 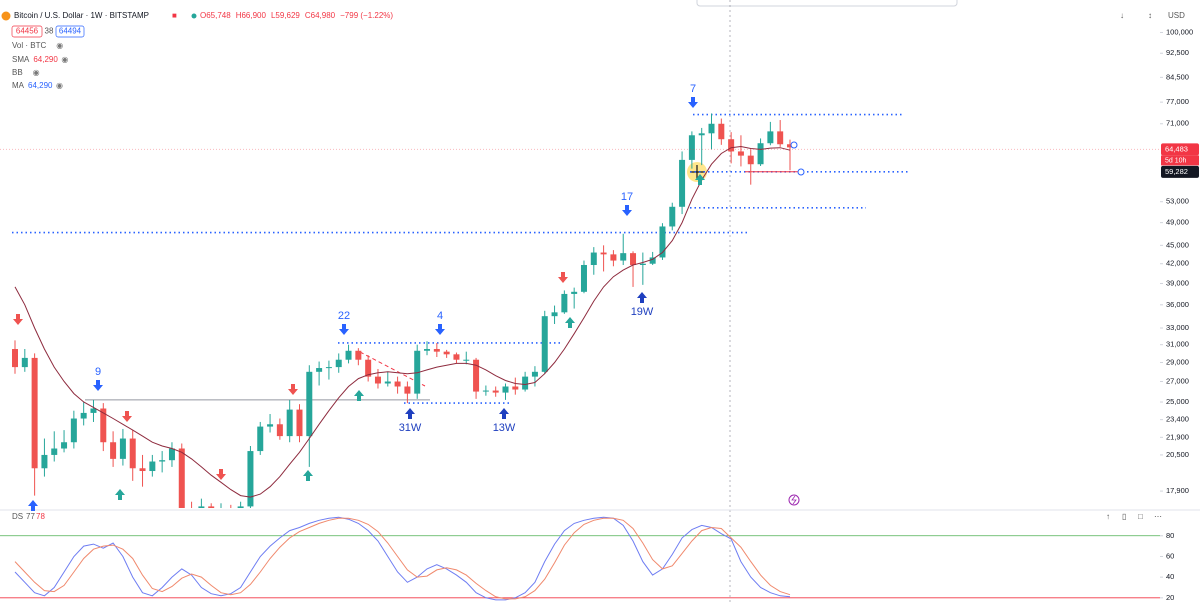 I want to click on symbol-logo, so click(x=6, y=16).